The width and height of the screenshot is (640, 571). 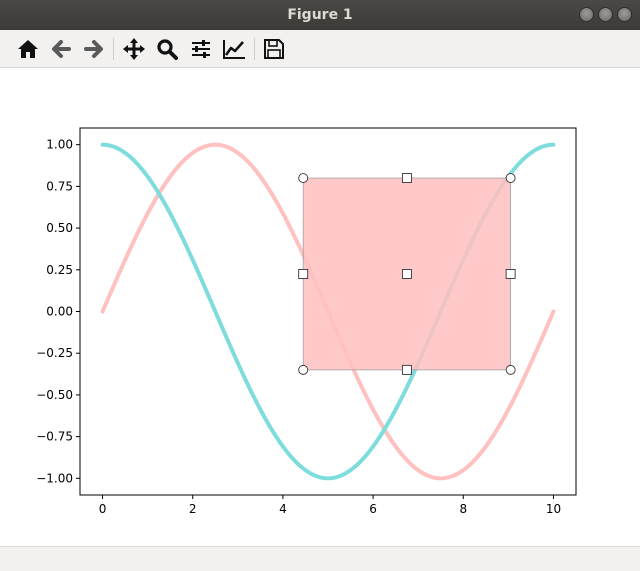 I want to click on arrow-left-icon, so click(x=61, y=49).